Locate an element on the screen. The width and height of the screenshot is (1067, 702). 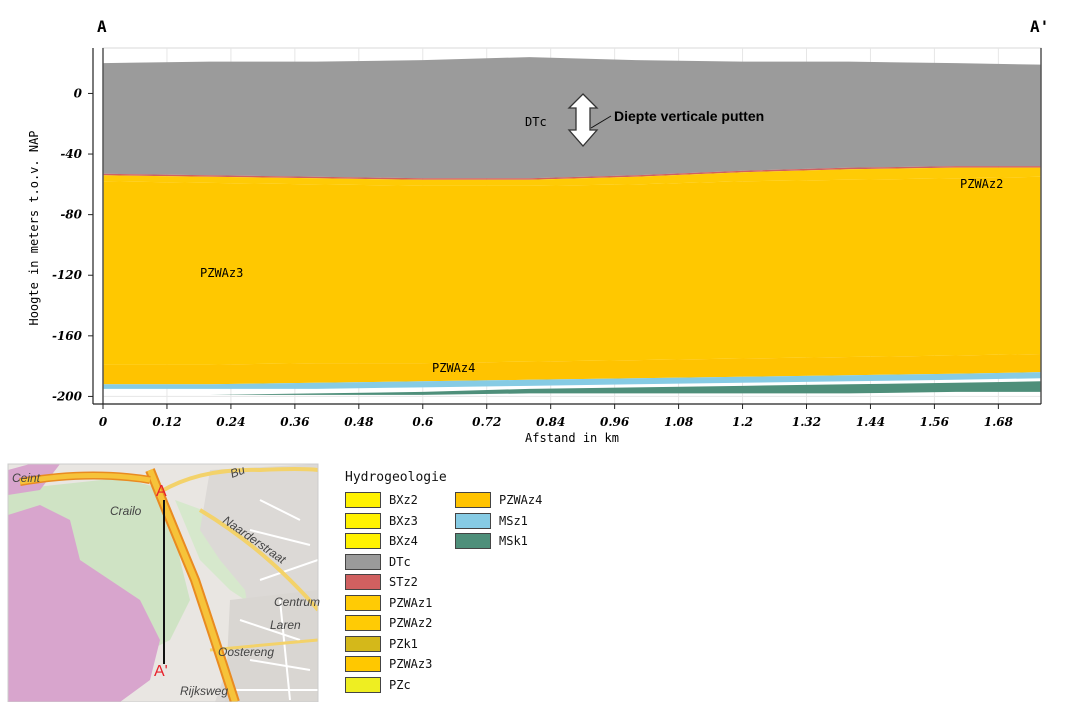
x-tick-label: 0.84 is located at coordinates (550, 422).